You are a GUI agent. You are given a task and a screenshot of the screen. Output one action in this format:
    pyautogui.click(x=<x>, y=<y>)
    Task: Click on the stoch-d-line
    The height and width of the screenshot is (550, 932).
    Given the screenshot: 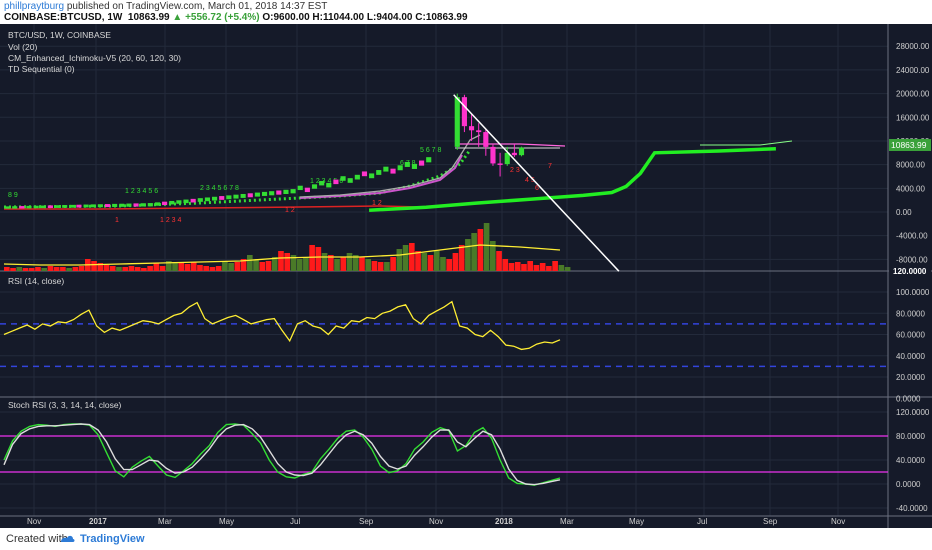 What is the action you would take?
    pyautogui.click(x=282, y=454)
    